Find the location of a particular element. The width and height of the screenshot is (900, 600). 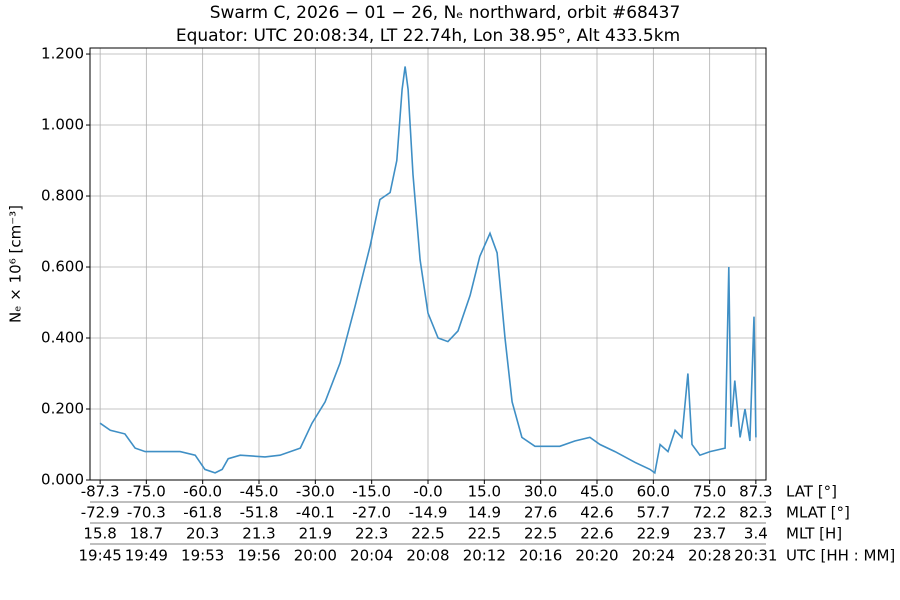

x-row-name: MLAT [°] is located at coordinates (818, 513).